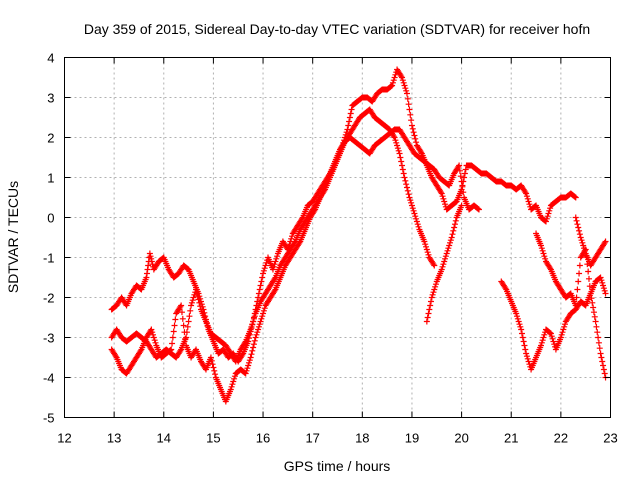 This screenshot has height=480, width=640. What do you see at coordinates (49, 298) in the screenshot?
I see `y-tick-label: -2` at bounding box center [49, 298].